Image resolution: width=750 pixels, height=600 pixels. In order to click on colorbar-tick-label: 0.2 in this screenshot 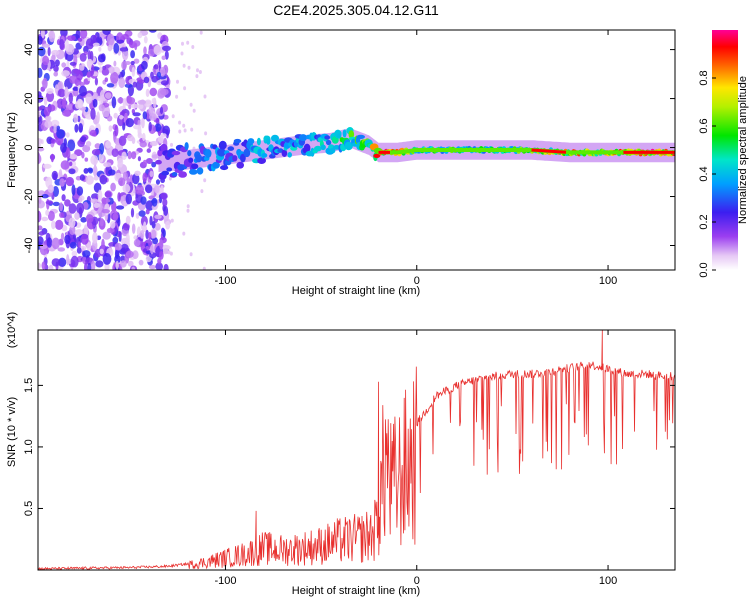, I will do `click(704, 221)`.